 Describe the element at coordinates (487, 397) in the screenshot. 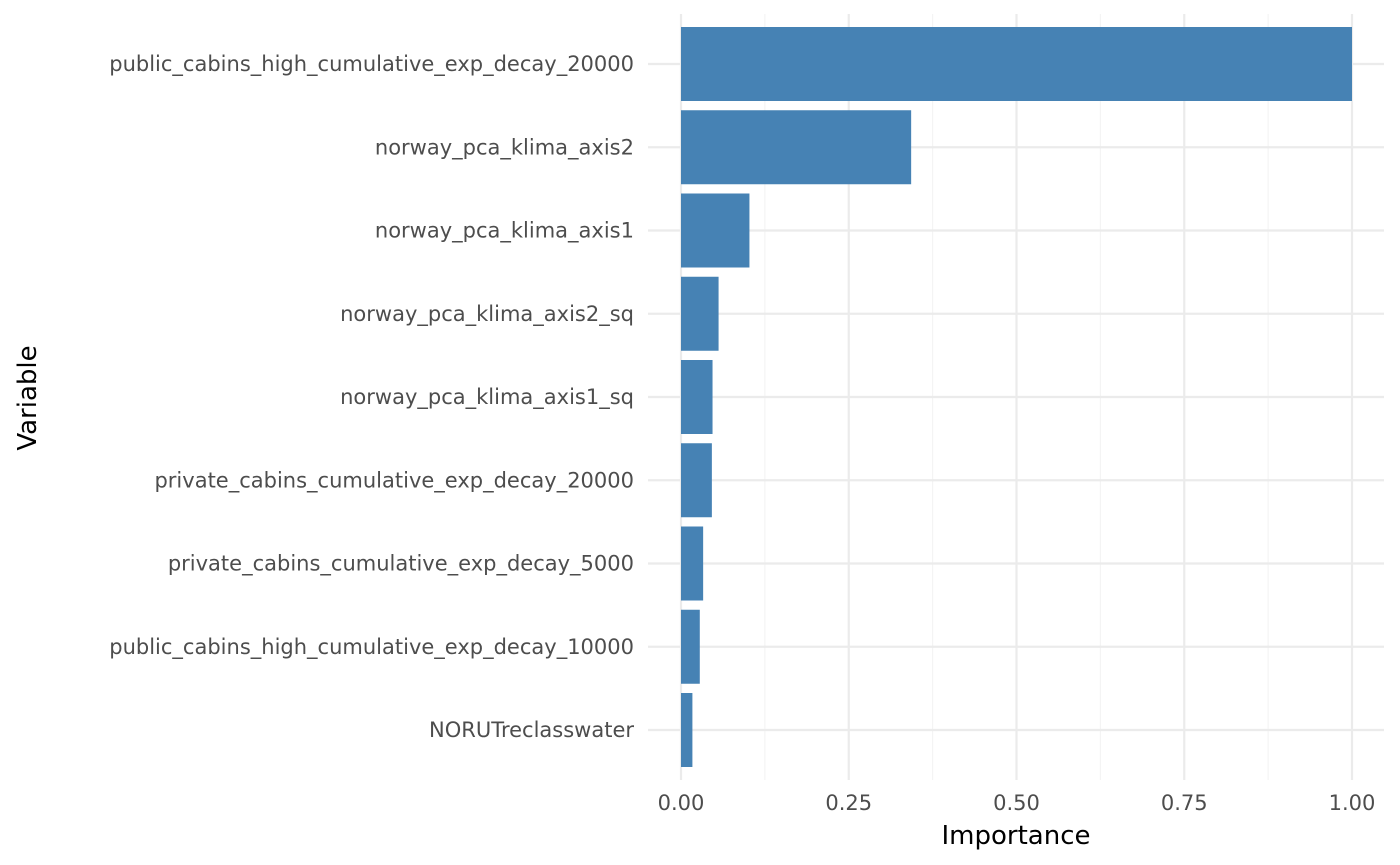

I see `y-tick-label: norway_pca_klima_axis1_sq` at that location.